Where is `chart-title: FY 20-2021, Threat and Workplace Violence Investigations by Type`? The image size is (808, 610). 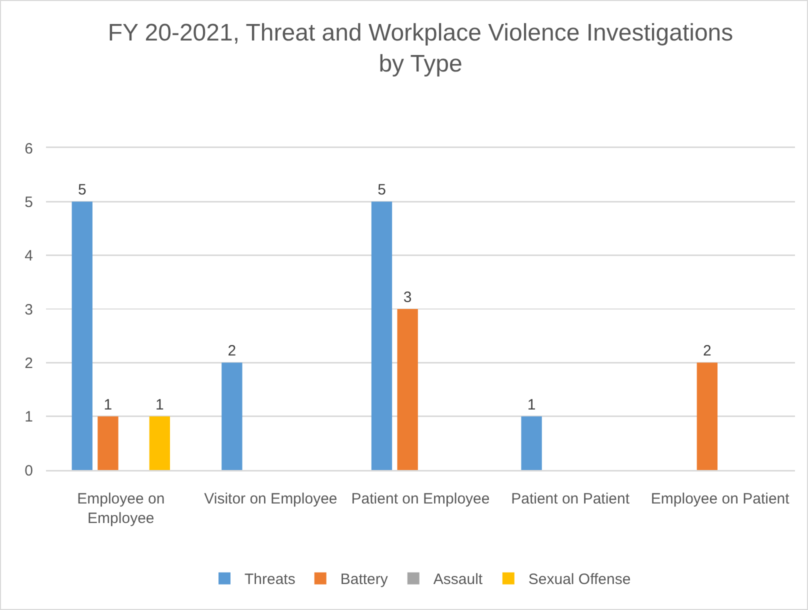 chart-title: FY 20-2021, Threat and Workplace Violence Investigations by Type is located at coordinates (421, 49).